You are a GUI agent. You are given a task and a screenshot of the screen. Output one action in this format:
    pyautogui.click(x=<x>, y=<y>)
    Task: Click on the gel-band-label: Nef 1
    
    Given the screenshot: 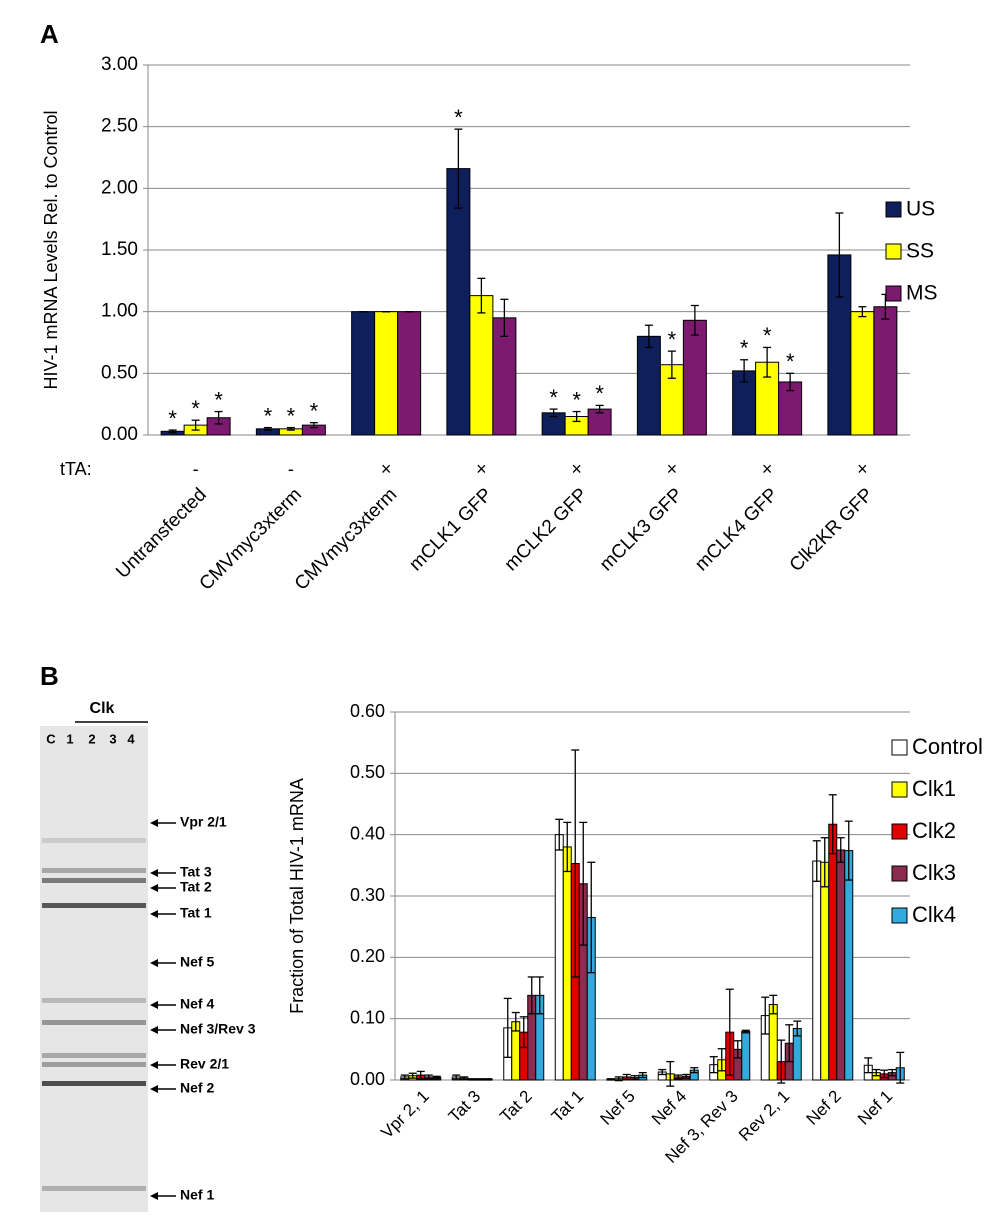 What is the action you would take?
    pyautogui.click(x=197, y=1195)
    